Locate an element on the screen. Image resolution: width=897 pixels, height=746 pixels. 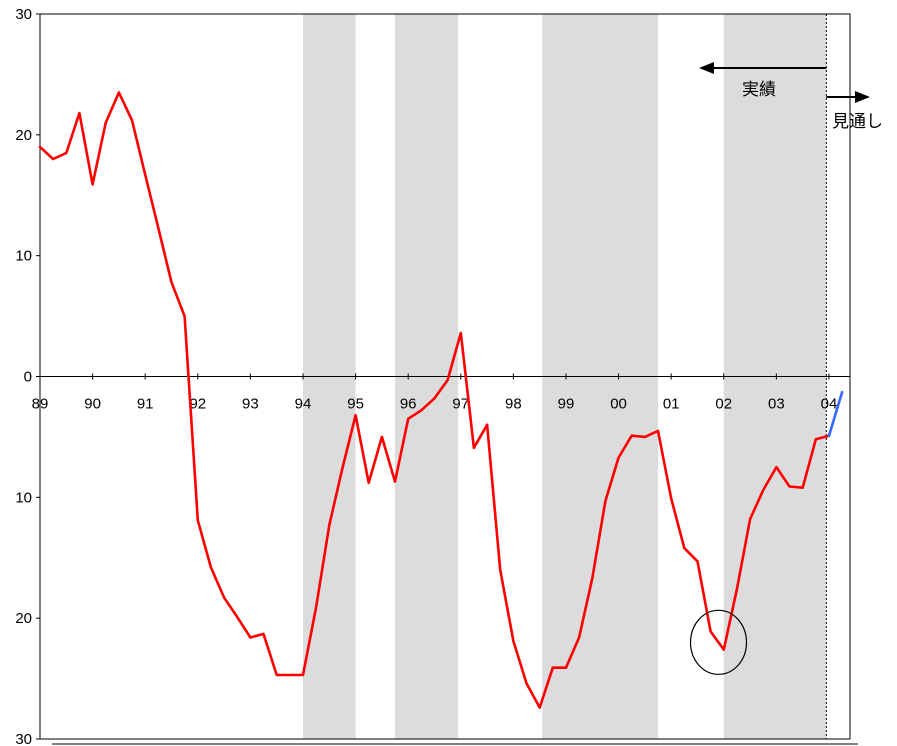
y-axis-ticks: 30 20 10 0 10 20 30 is located at coordinates (27, 376).